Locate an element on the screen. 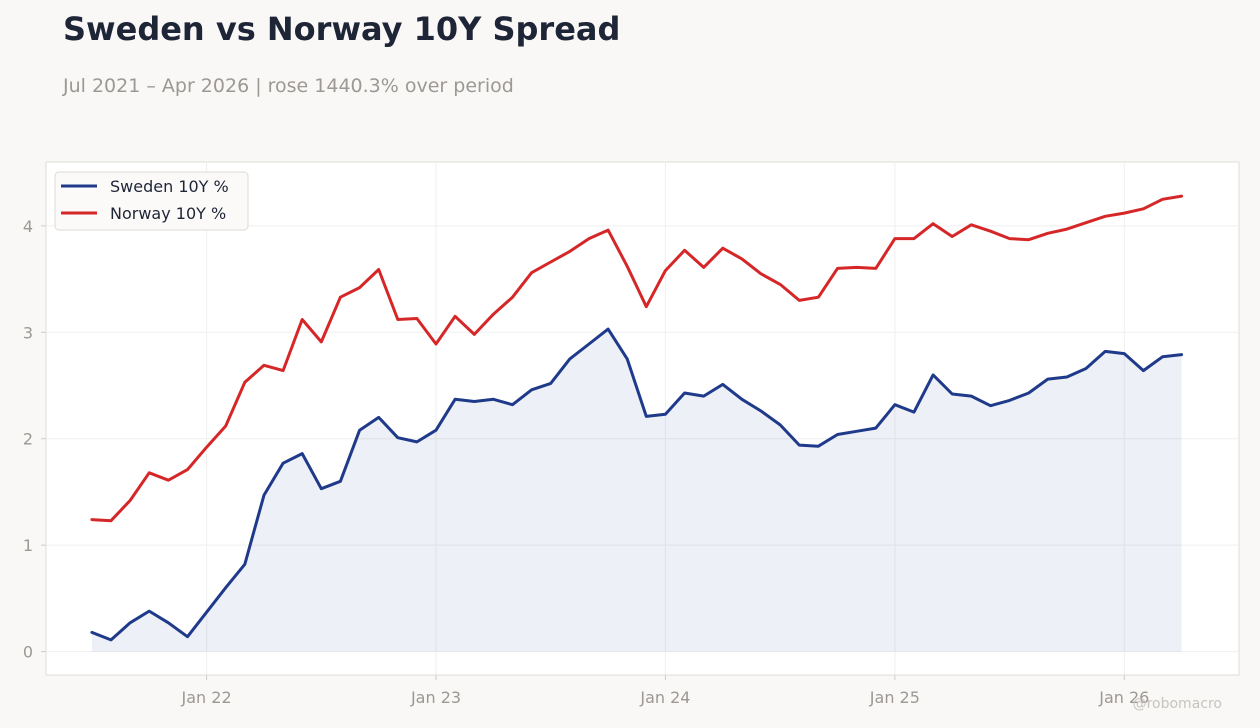  x-tick-label: Jan 25 is located at coordinates (894, 697).